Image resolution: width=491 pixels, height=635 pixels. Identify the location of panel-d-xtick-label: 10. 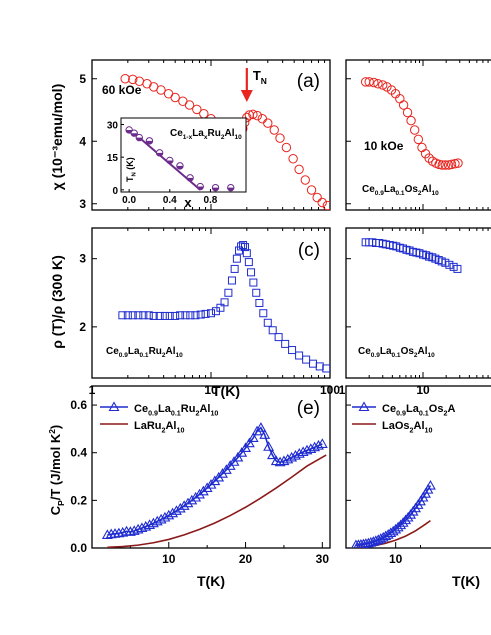
(423, 390).